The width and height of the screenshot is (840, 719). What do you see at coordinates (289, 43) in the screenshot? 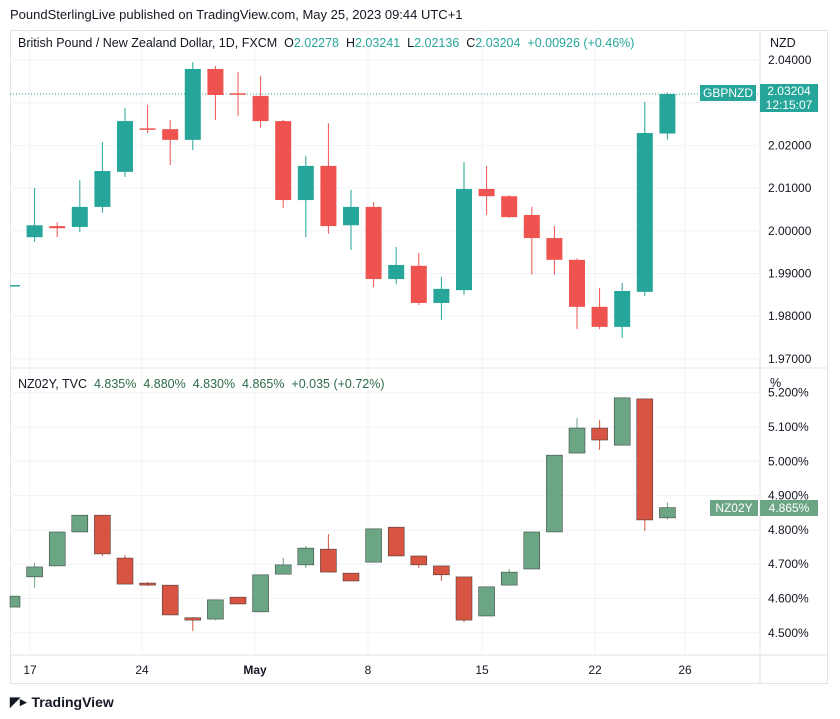
I see `open-label: O` at bounding box center [289, 43].